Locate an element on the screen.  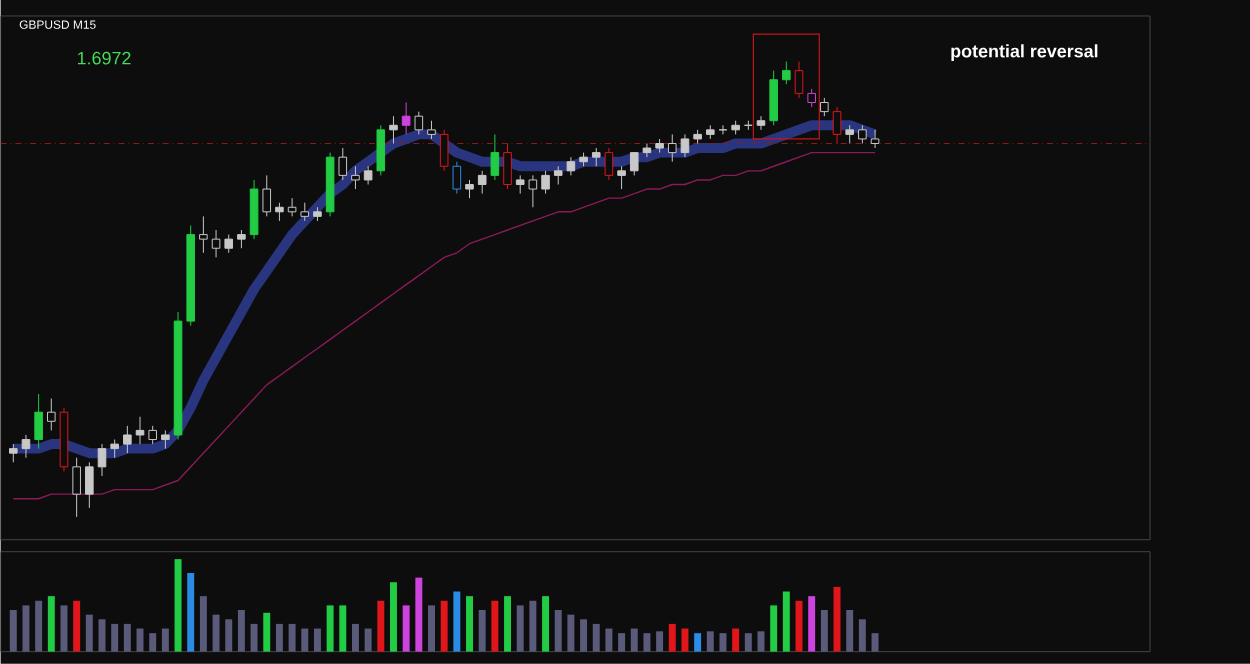
annotation: 1.6972 is located at coordinates (104, 58).